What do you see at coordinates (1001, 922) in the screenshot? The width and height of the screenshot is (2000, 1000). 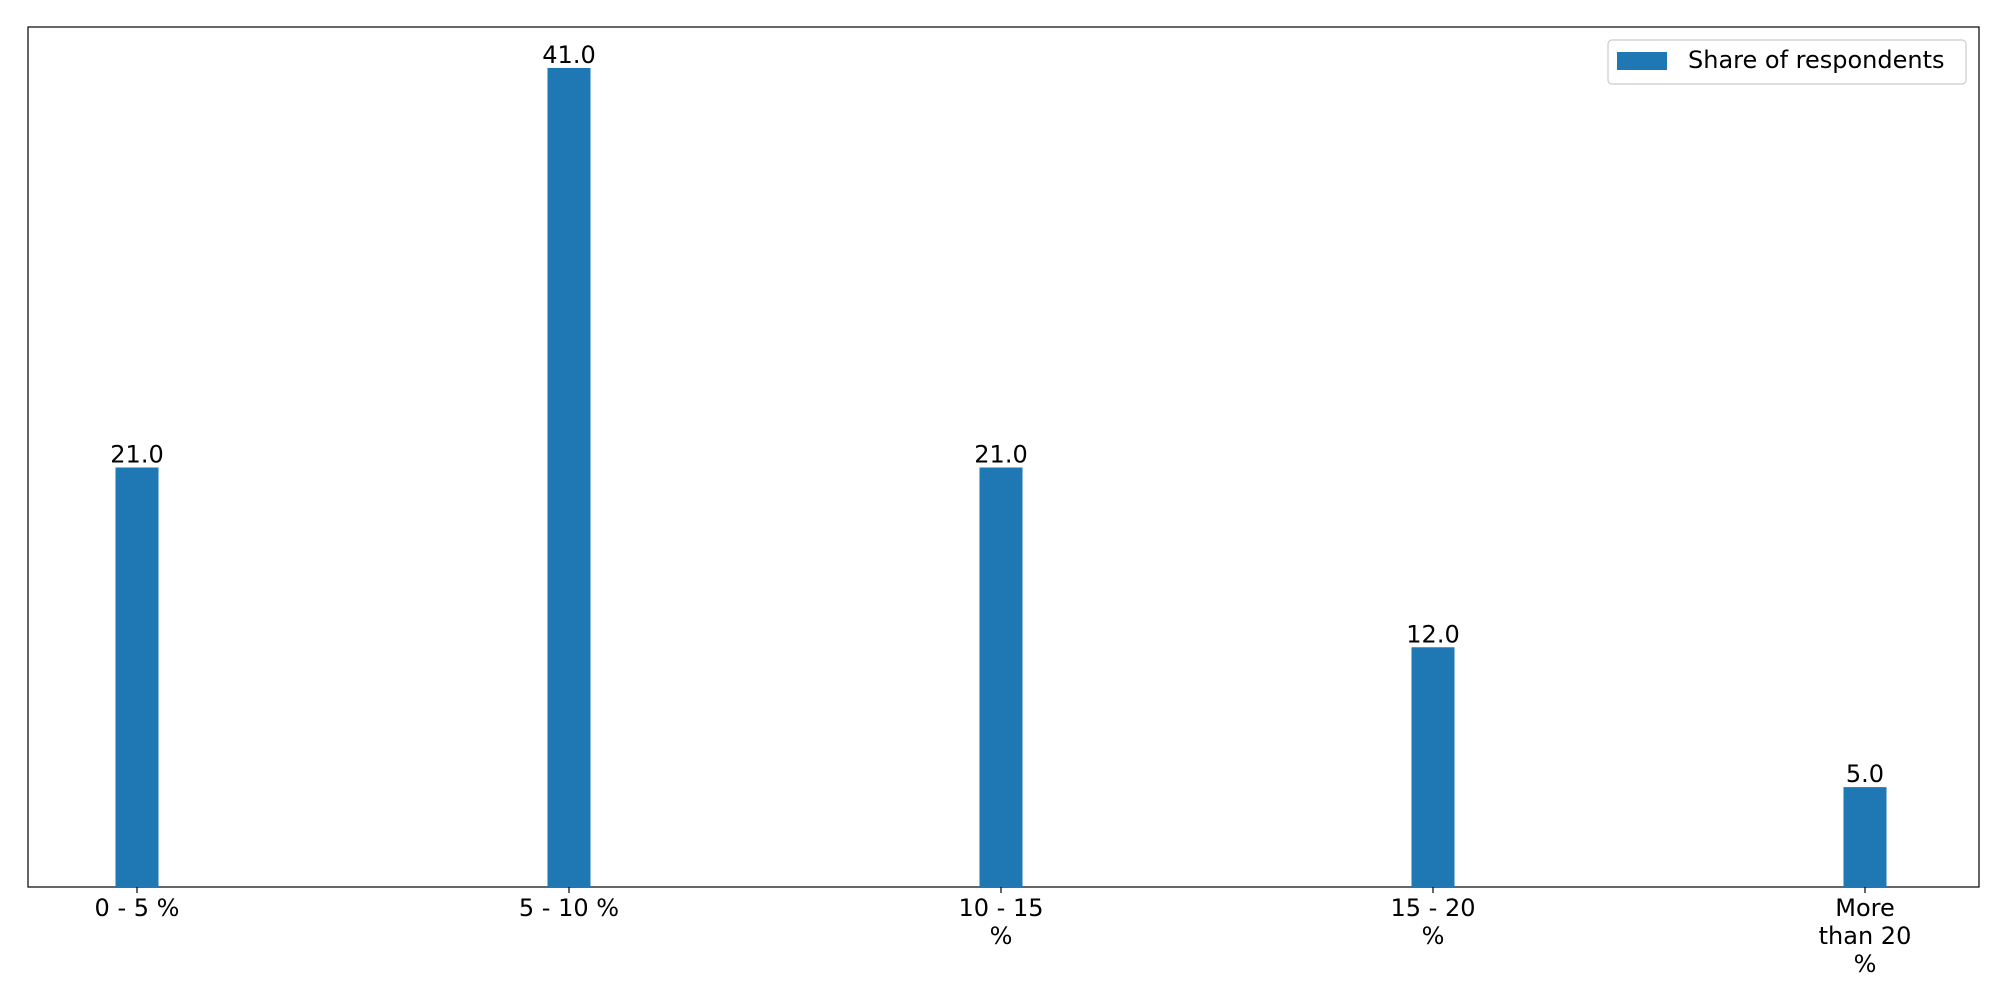 I see `x-tick-label: 10 - 15%` at bounding box center [1001, 922].